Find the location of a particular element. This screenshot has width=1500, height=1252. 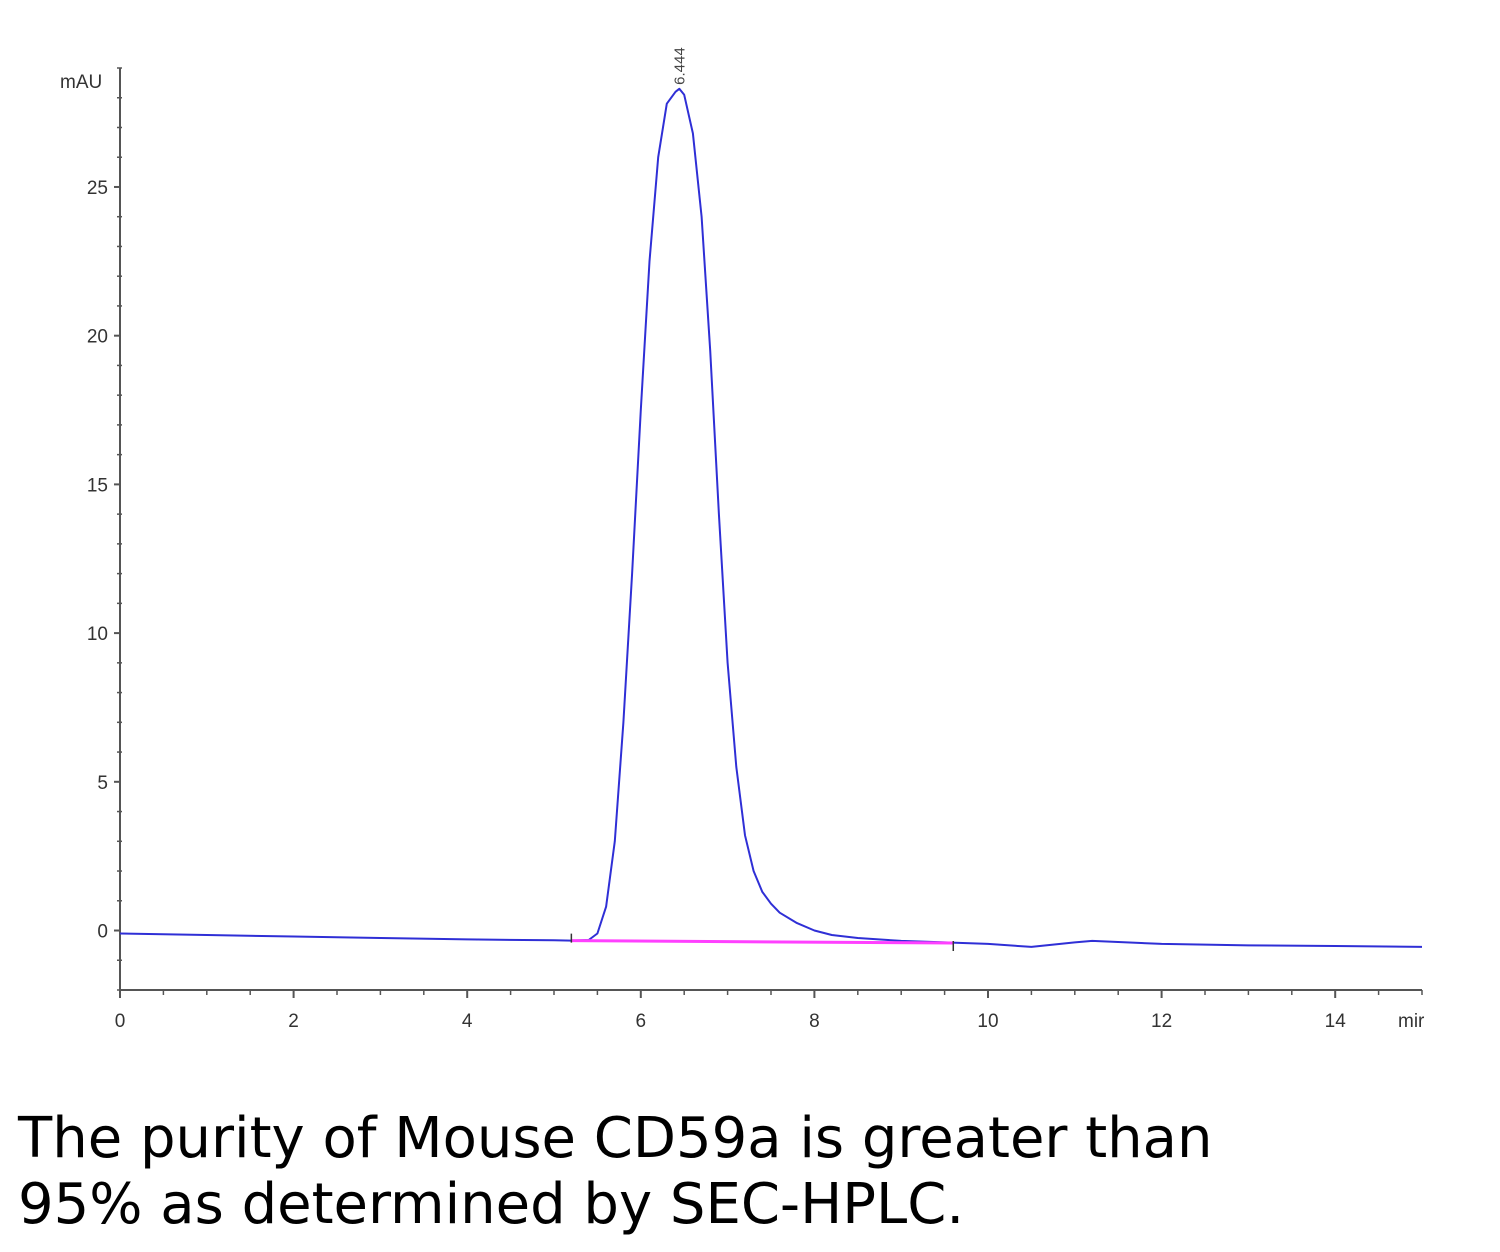

x-tick-label: 10 is located at coordinates (987, 1021).